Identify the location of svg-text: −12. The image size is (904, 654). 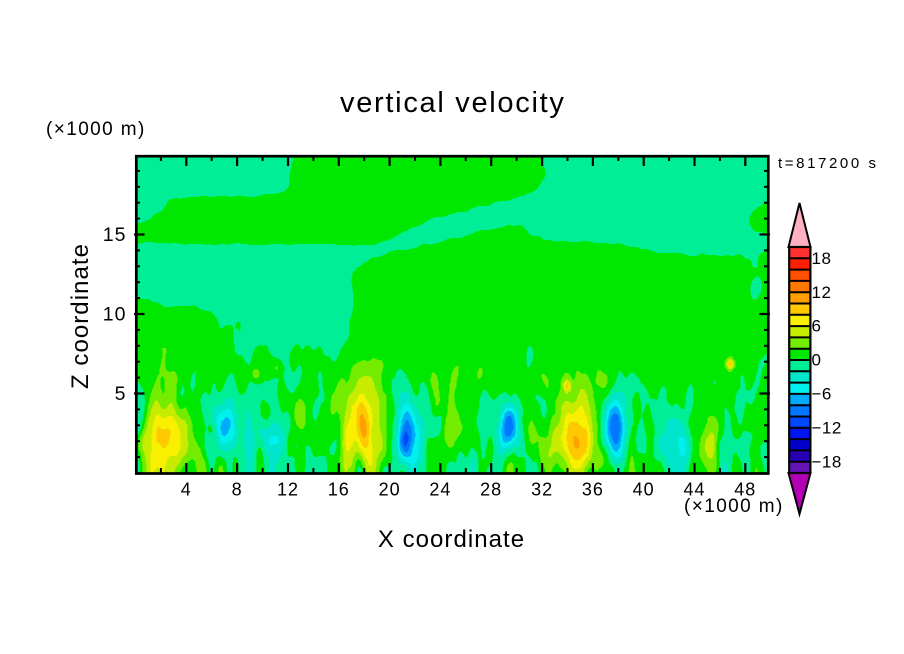
(827, 427).